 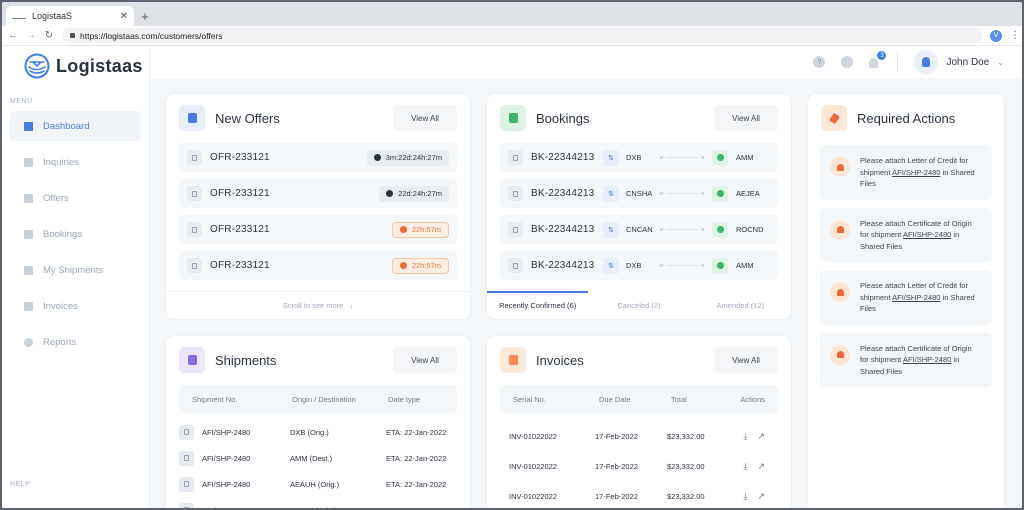 What do you see at coordinates (634, 157) in the screenshot?
I see `origin-port: DXB` at bounding box center [634, 157].